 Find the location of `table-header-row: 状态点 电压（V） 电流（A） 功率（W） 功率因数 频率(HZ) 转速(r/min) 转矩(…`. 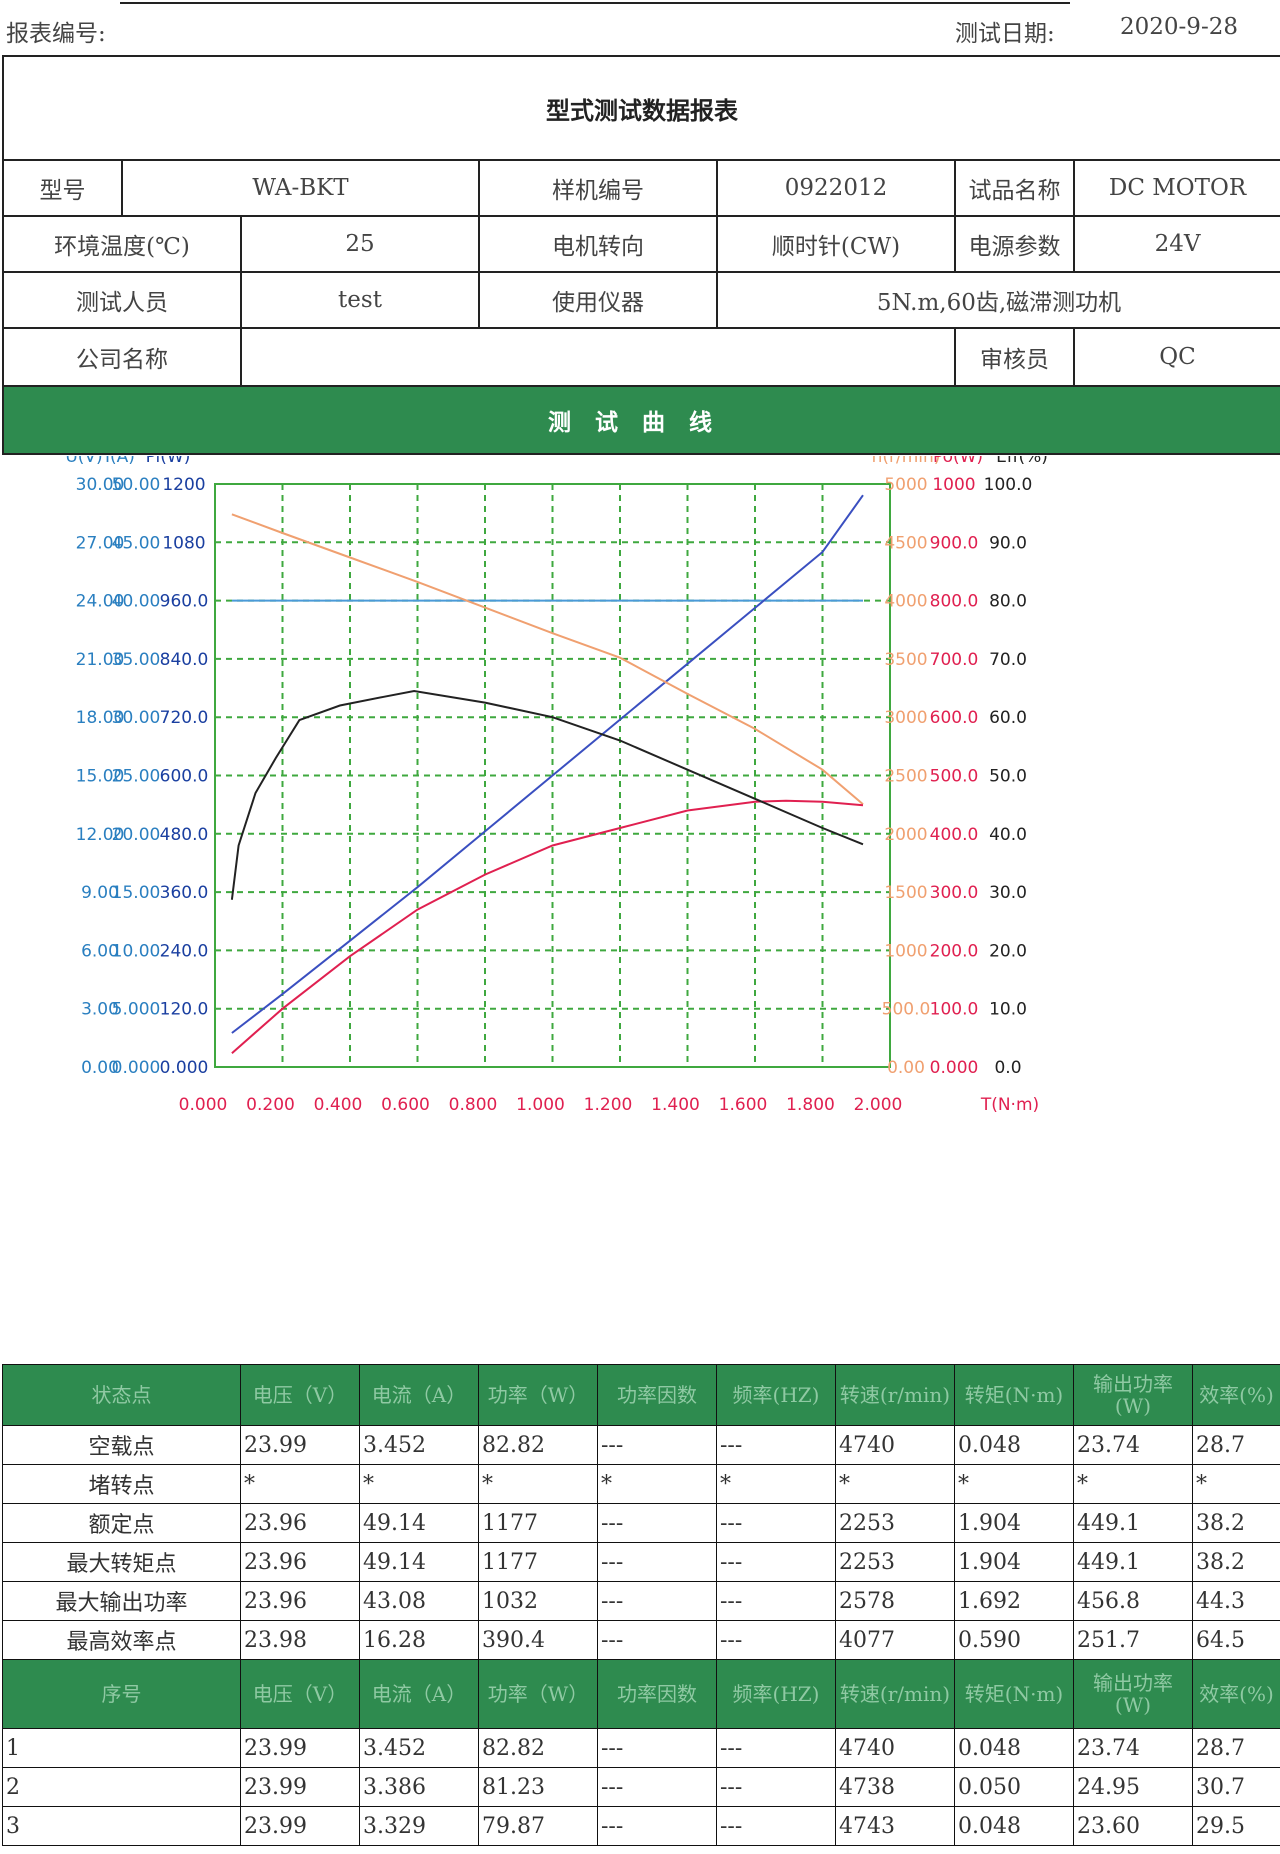

table-header-row: 状态点 电压（V） 电流（A） 功率（W） 功率因数 频率(HZ) 转速(r/min) 转矩(… is located at coordinates (641, 1395).